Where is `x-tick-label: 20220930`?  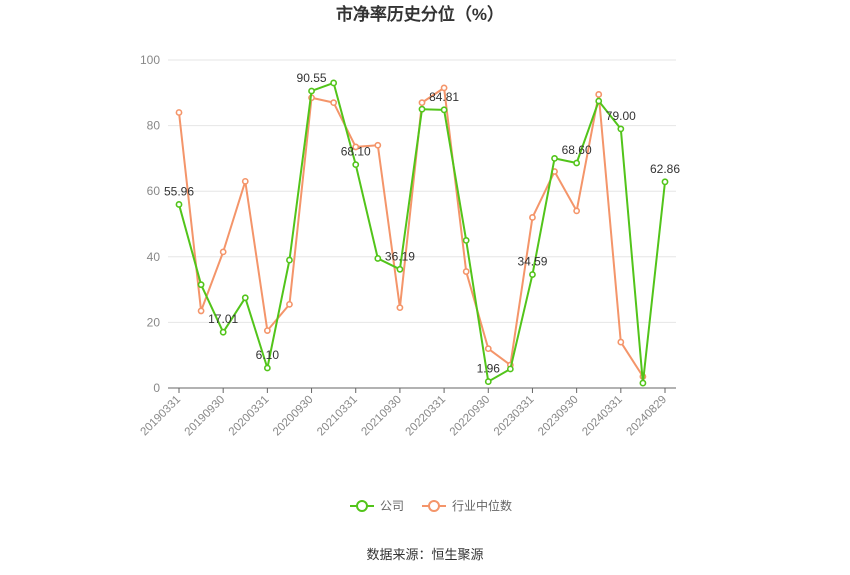
x-tick-label: 20220930 is located at coordinates (470, 416).